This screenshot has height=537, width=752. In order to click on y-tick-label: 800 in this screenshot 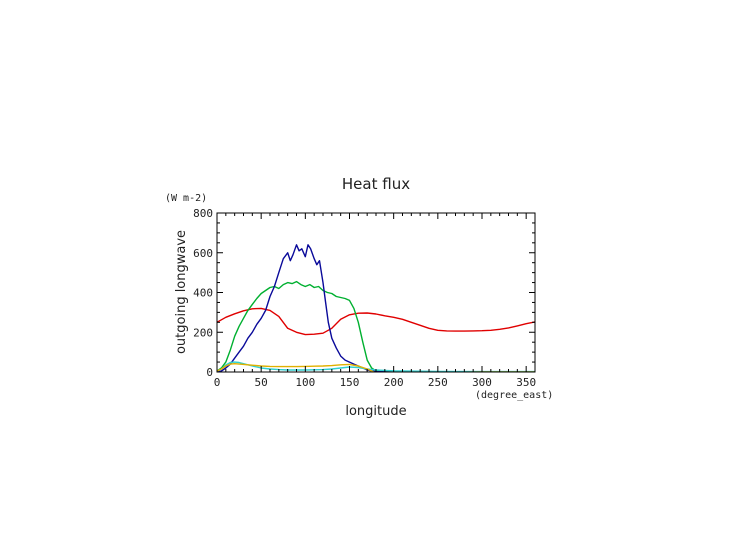, I will do `click(203, 213)`.